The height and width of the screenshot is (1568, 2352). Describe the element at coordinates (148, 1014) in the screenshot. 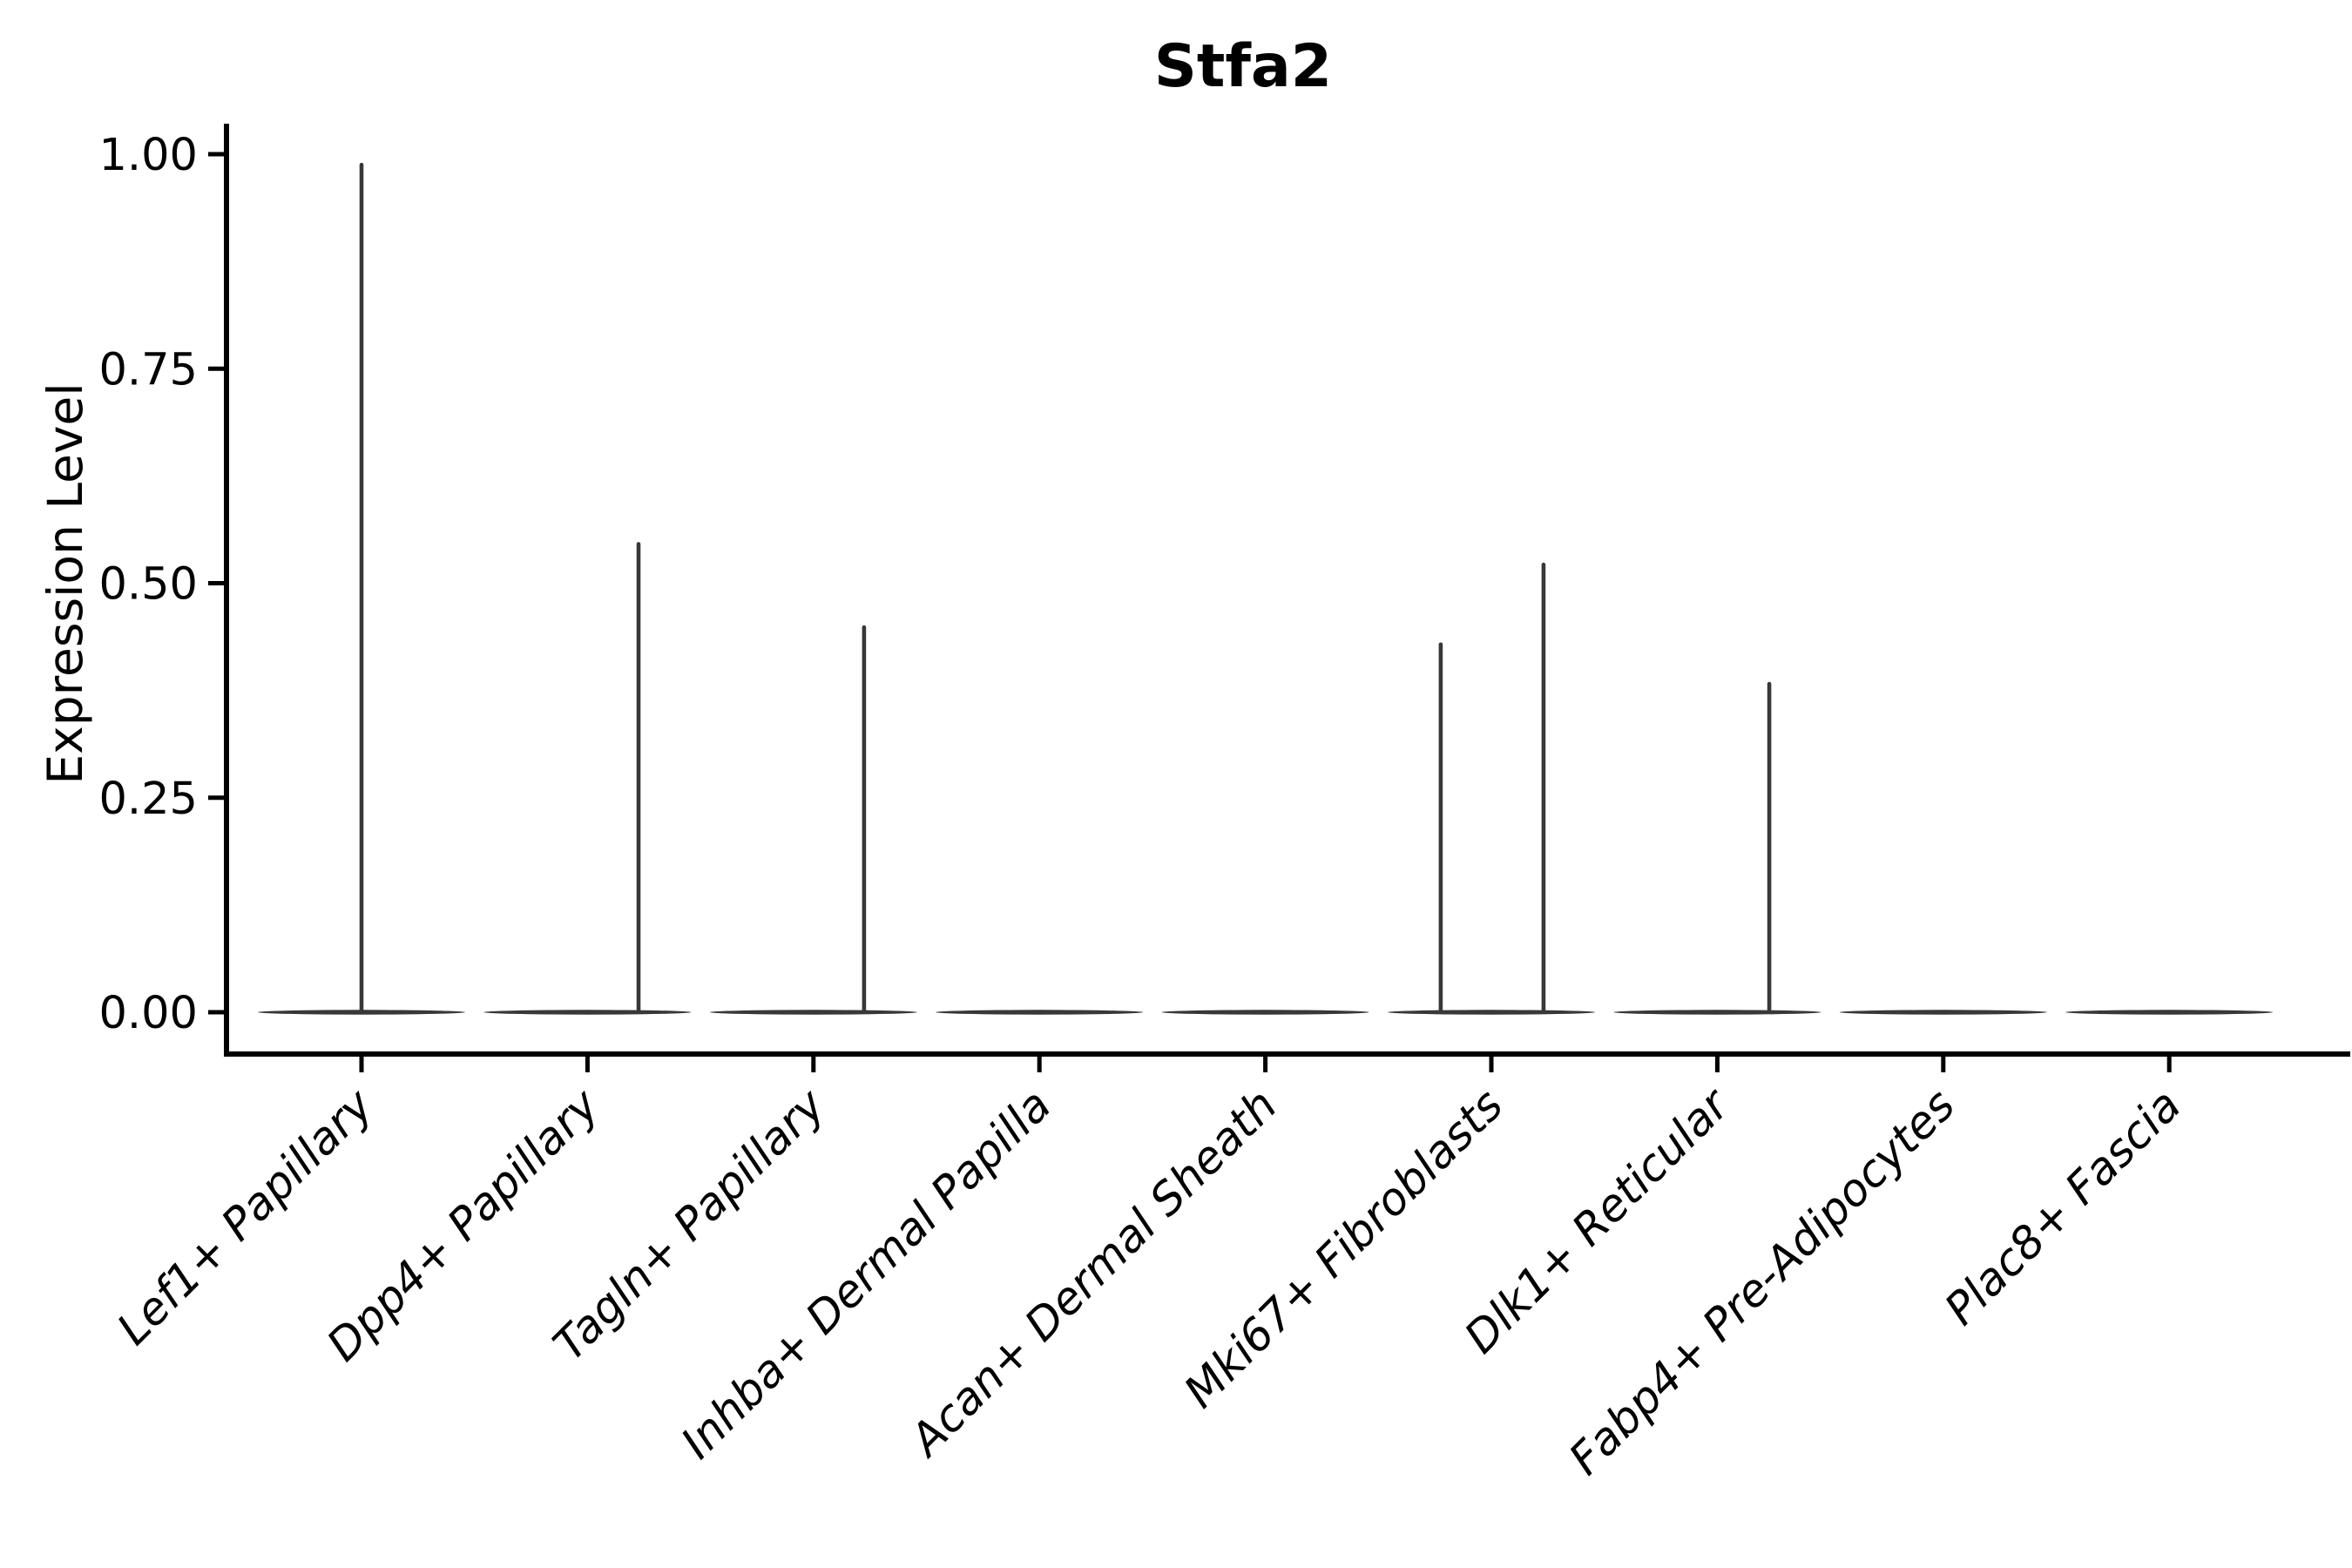

I see `y-tick-label: 0.00` at that location.